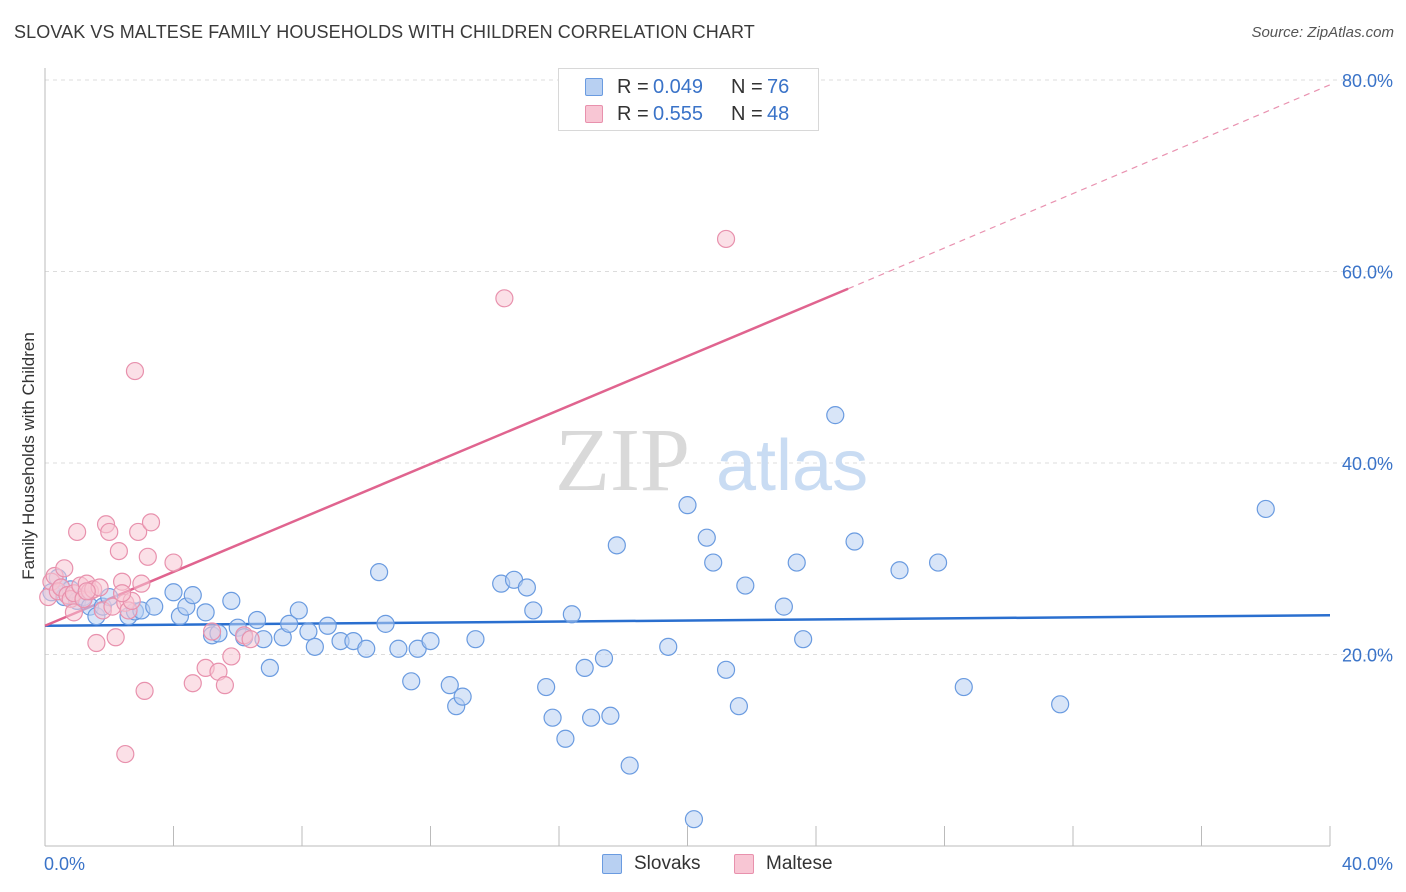  I want to click on source-label: Source: ZipAtlas.com, so click(1322, 32).